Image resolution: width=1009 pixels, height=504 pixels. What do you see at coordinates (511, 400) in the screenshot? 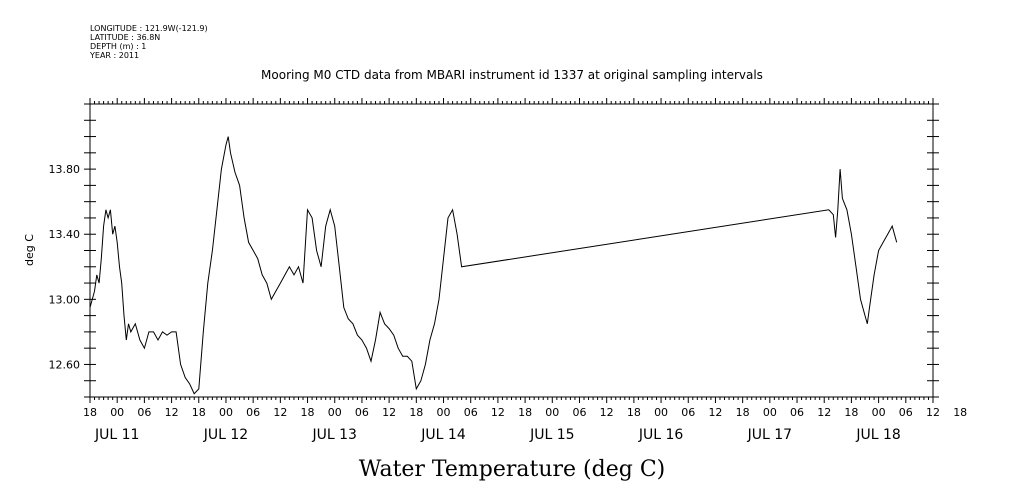
I see `bottom-ticks` at bounding box center [511, 400].